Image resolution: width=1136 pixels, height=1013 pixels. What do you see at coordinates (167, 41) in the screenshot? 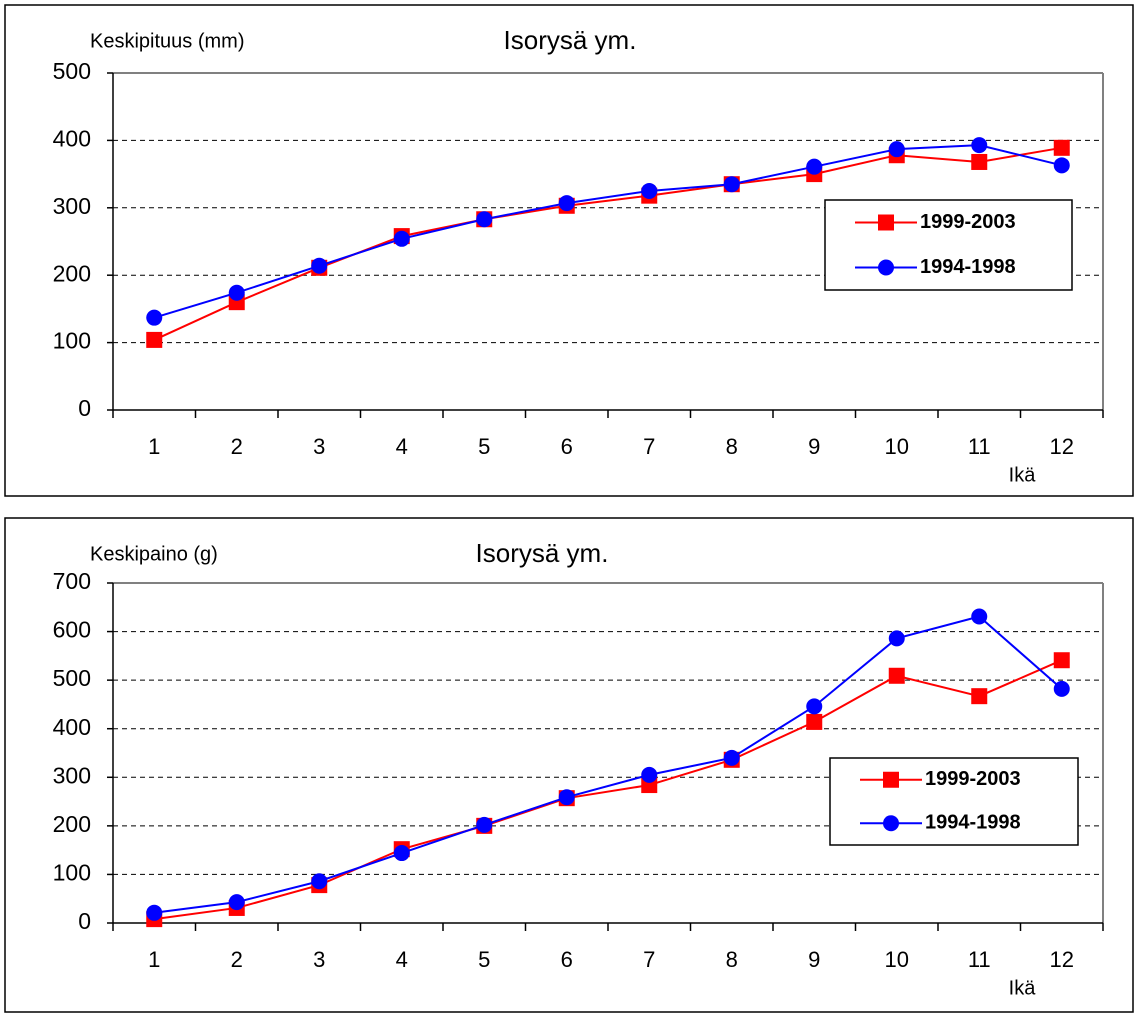
I see `y-axis-label: Keskipituus (mm)` at bounding box center [167, 41].